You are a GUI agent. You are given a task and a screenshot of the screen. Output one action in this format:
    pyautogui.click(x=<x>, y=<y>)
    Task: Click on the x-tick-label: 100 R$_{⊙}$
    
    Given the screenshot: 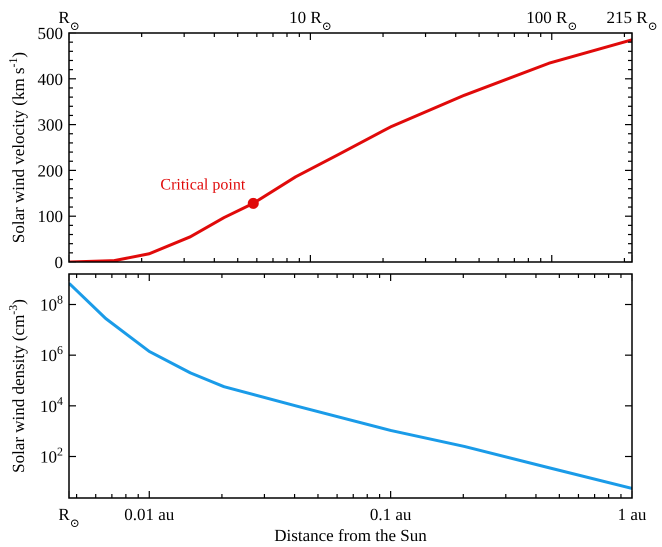 What is the action you would take?
    pyautogui.click(x=552, y=20)
    